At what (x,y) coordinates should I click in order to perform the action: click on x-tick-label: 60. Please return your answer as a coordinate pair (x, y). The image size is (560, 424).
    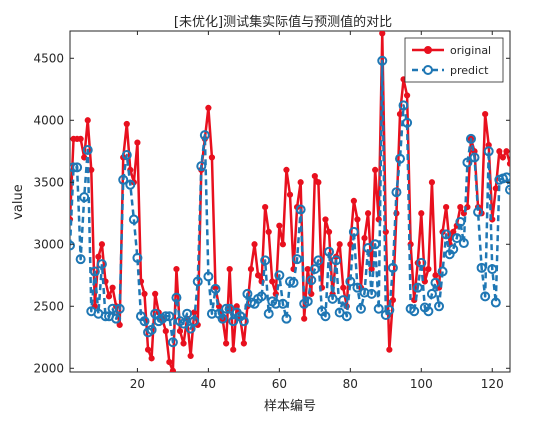
    Looking at the image, I should click on (279, 384).